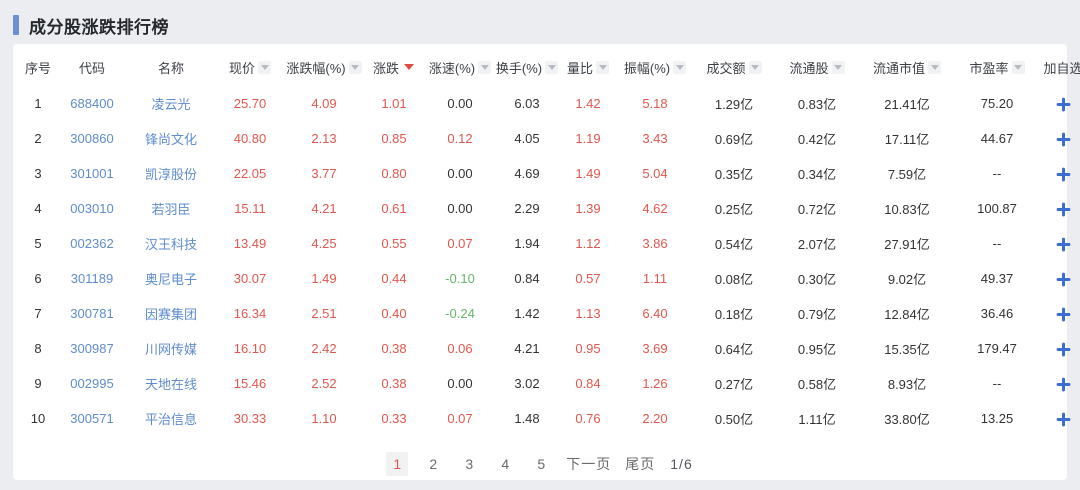 The image size is (1080, 490). Describe the element at coordinates (171, 104) in the screenshot. I see `cell-name: 凌云光` at that location.